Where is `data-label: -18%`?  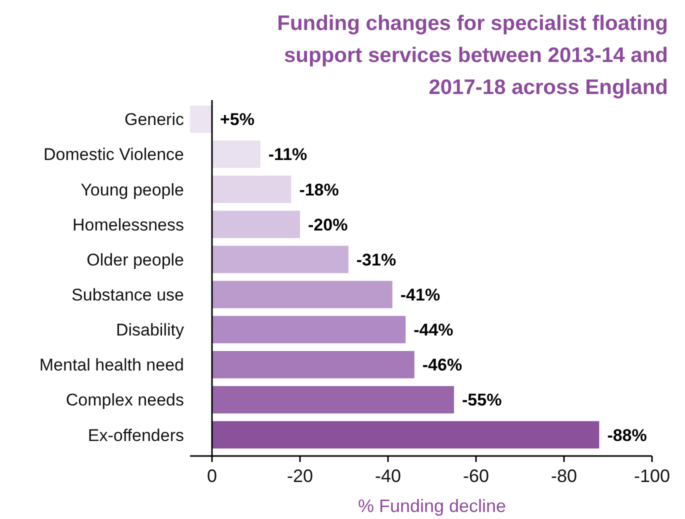 data-label: -18% is located at coordinates (319, 190).